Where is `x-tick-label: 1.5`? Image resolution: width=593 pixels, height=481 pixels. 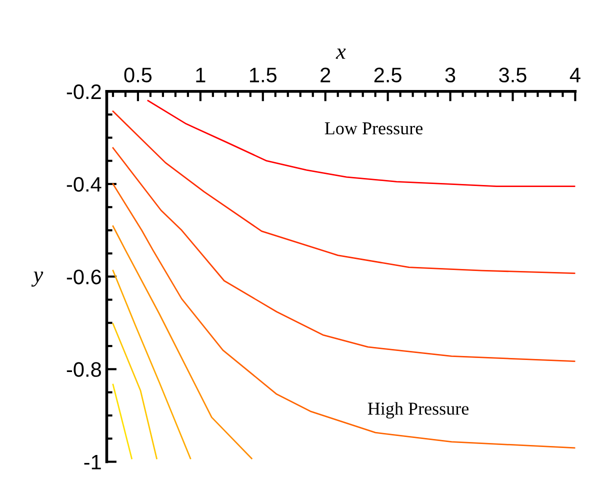
x-tick-label: 1.5 is located at coordinates (263, 75).